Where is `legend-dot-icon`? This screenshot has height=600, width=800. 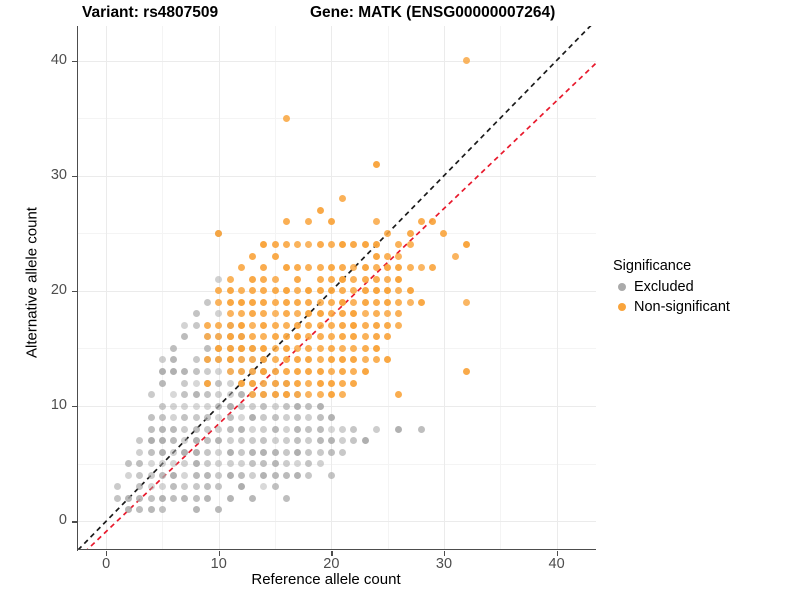 legend-dot-icon is located at coordinates (622, 307).